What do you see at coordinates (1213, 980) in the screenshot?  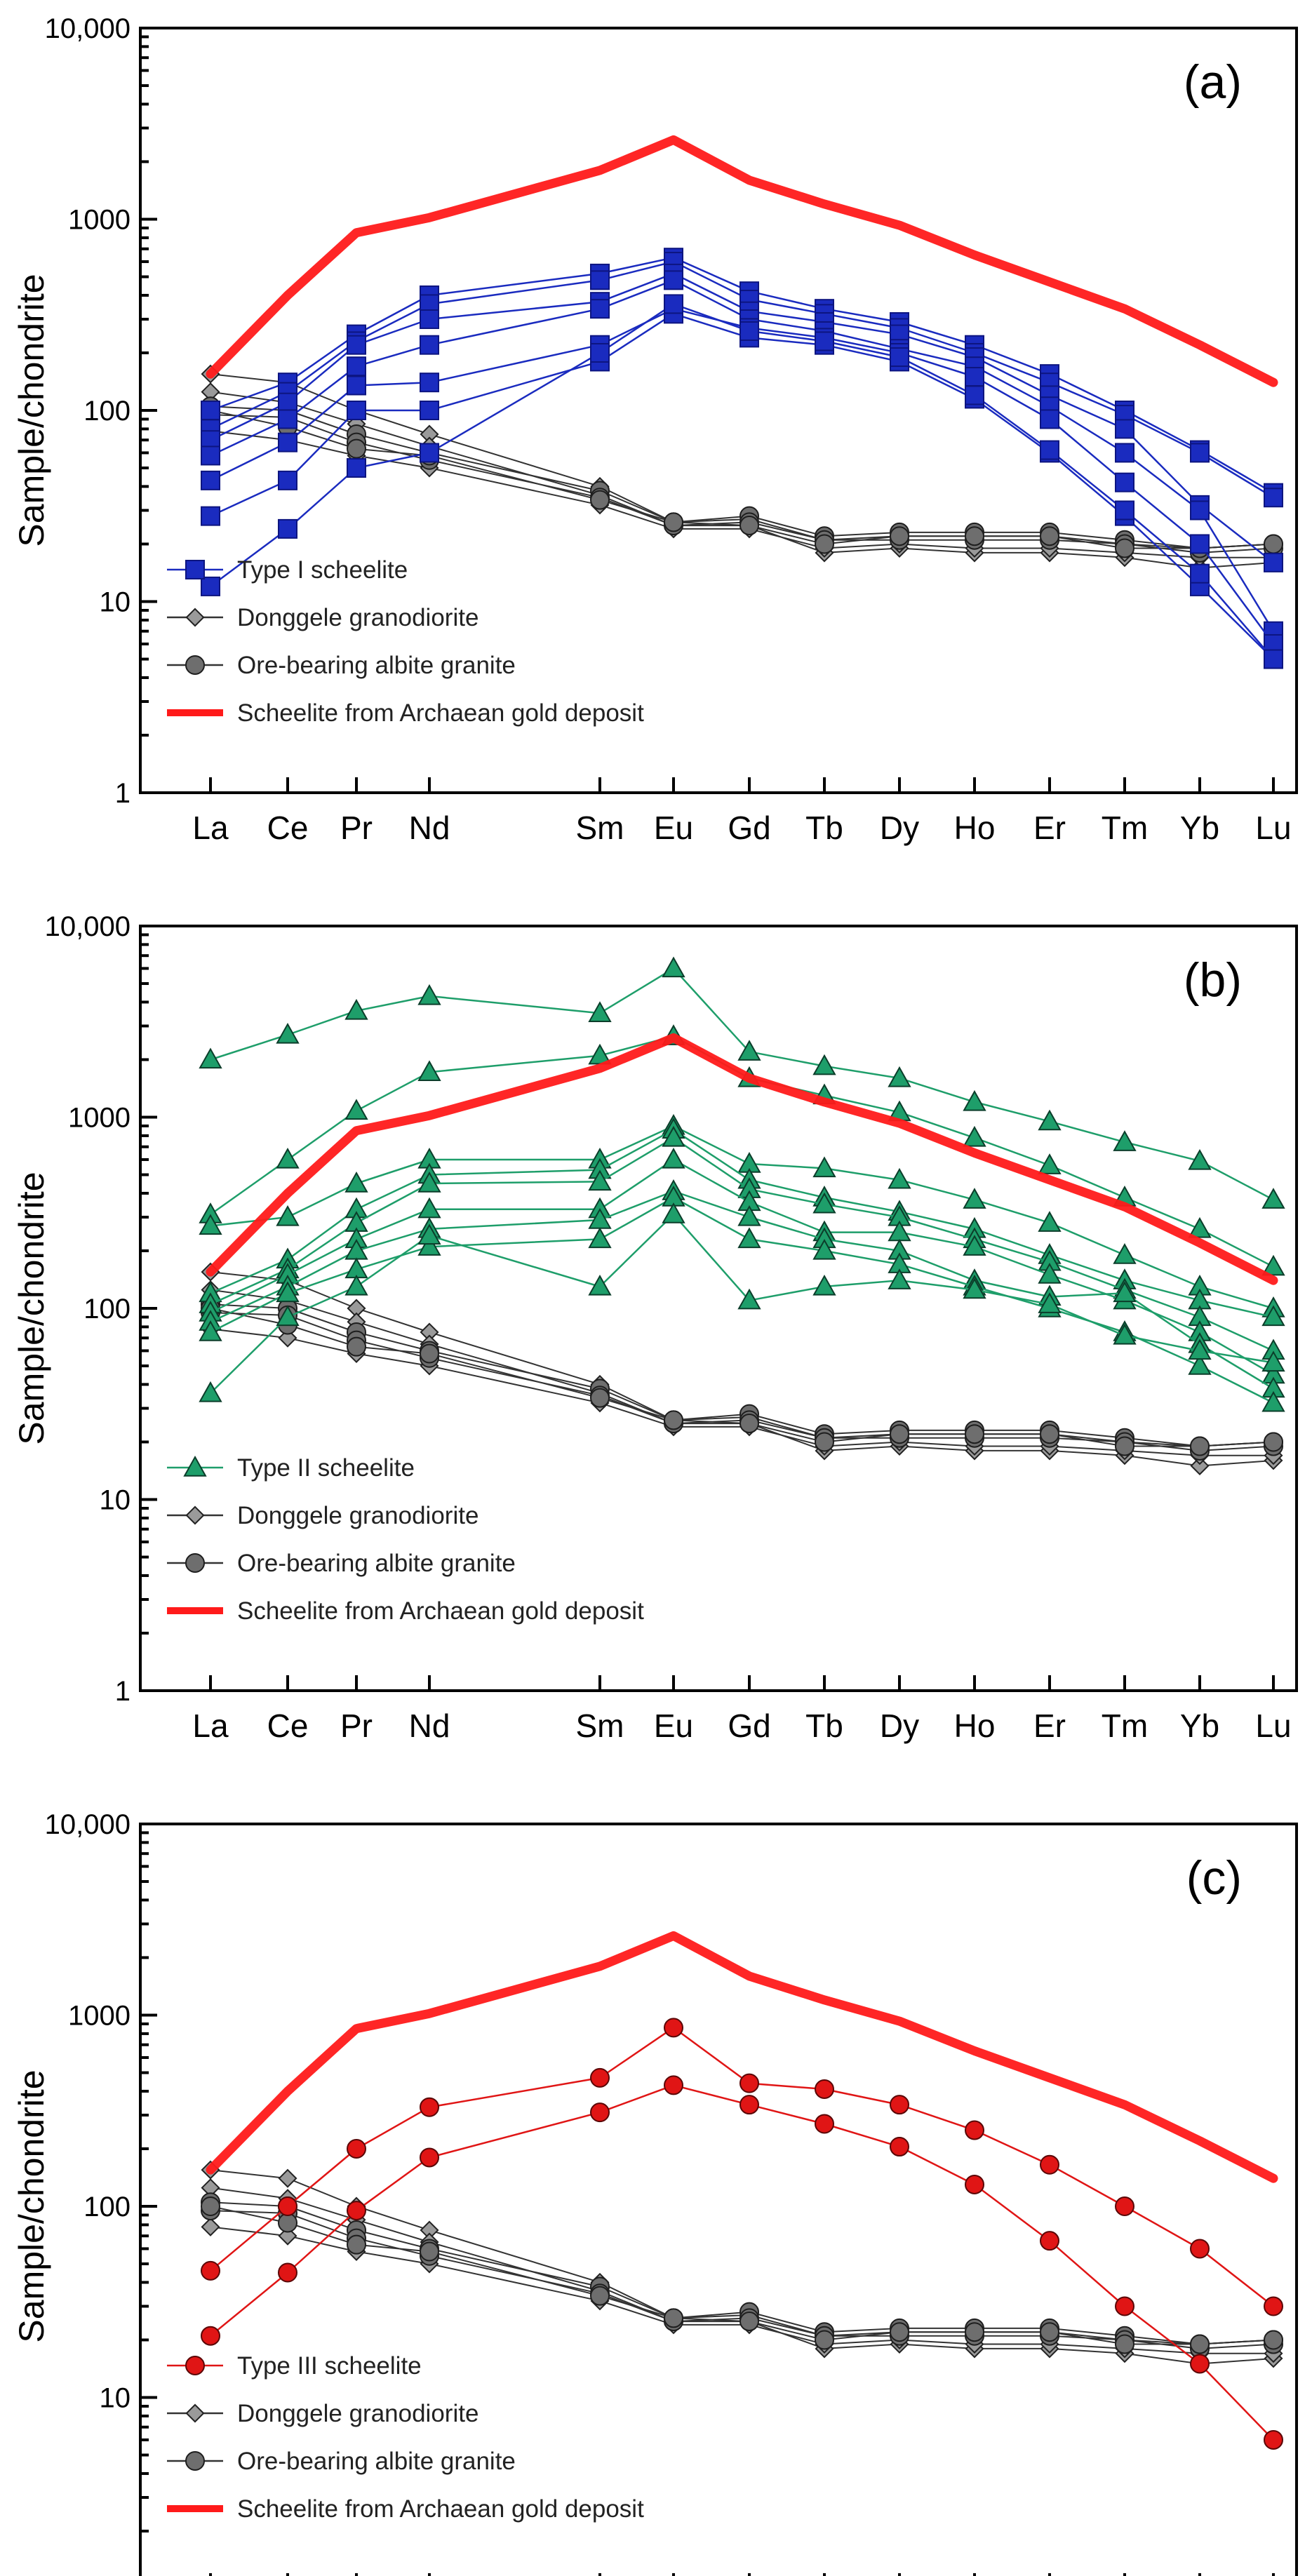 I see `panel-label: (b)` at bounding box center [1213, 980].